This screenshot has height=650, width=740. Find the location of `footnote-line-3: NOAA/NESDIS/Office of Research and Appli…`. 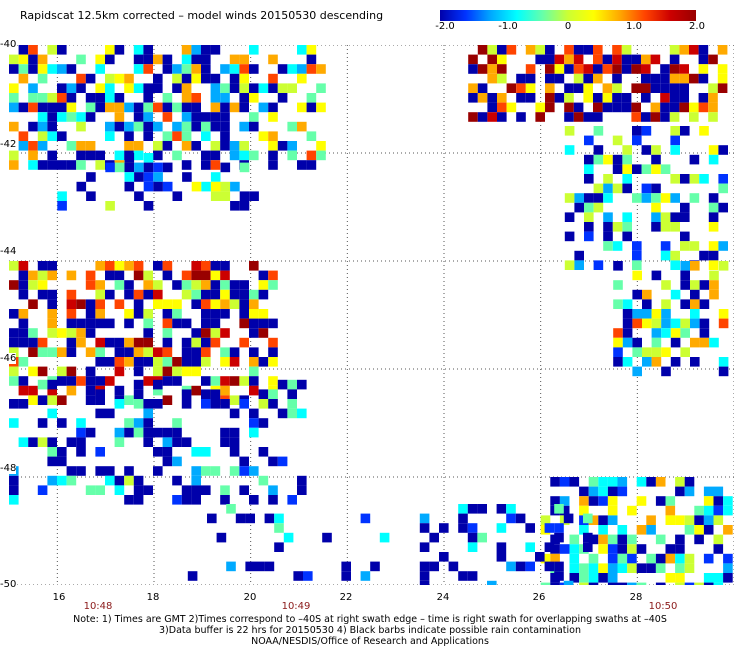

footnote-line-3: NOAA/NESDIS/Office of Research and Appli… is located at coordinates (370, 641).